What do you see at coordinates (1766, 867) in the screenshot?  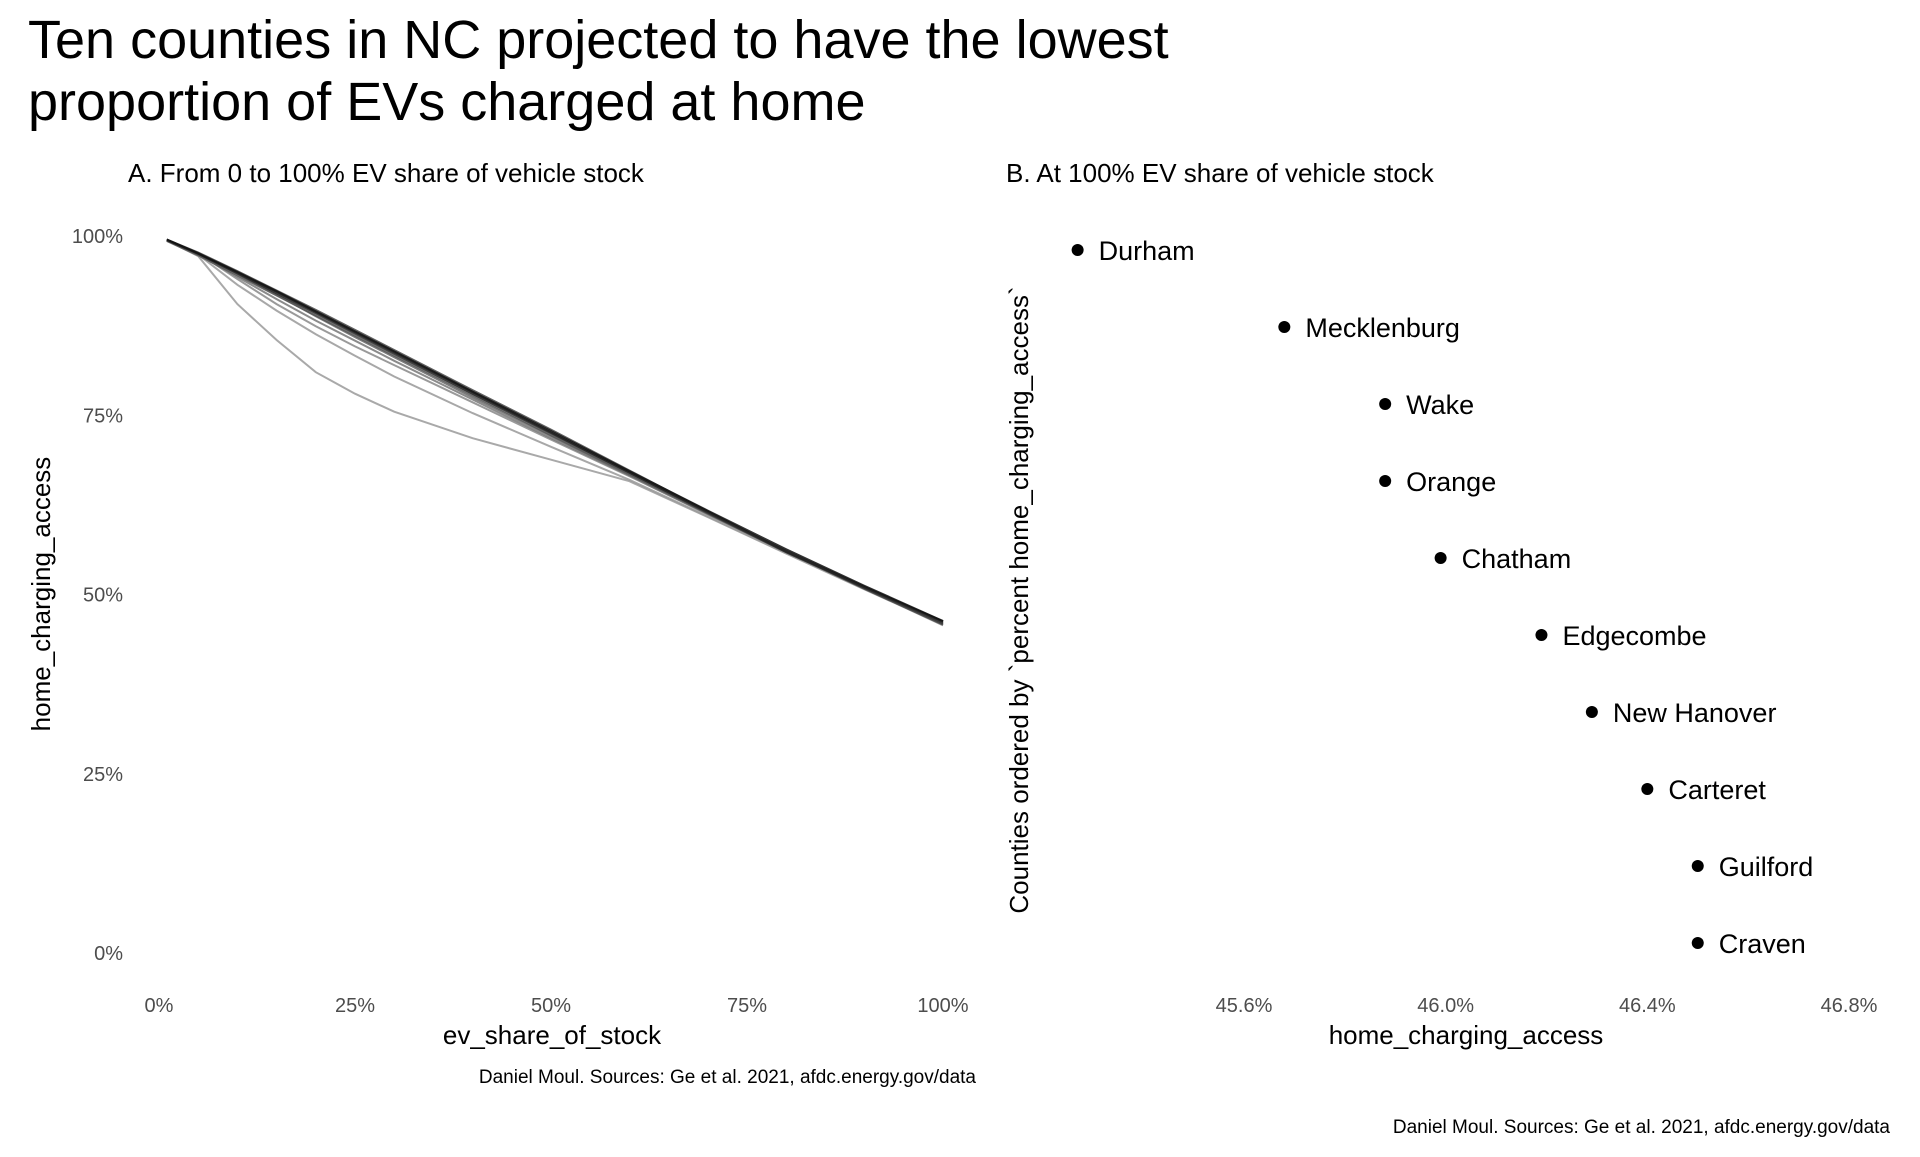 I see `county-label: Guilford` at bounding box center [1766, 867].